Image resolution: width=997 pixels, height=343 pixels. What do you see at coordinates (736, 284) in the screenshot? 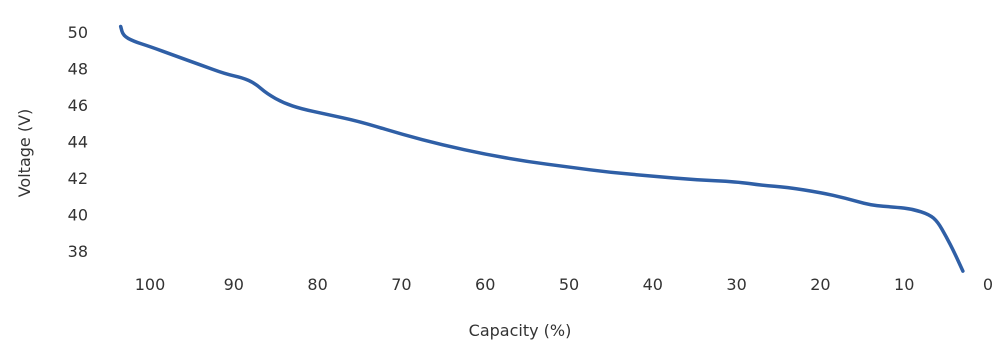
I see `x-tick-label: 30` at bounding box center [736, 284].